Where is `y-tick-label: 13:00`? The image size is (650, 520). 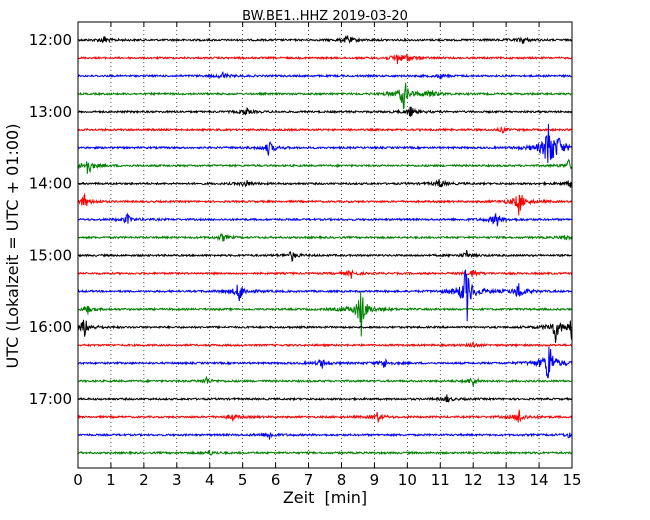 y-tick-label: 13:00 is located at coordinates (50, 112).